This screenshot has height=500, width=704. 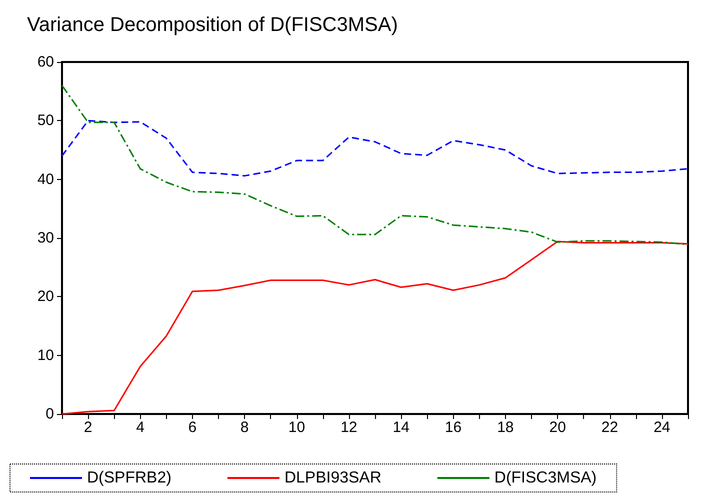 I want to click on x-tick-label: 16, so click(x=453, y=427).